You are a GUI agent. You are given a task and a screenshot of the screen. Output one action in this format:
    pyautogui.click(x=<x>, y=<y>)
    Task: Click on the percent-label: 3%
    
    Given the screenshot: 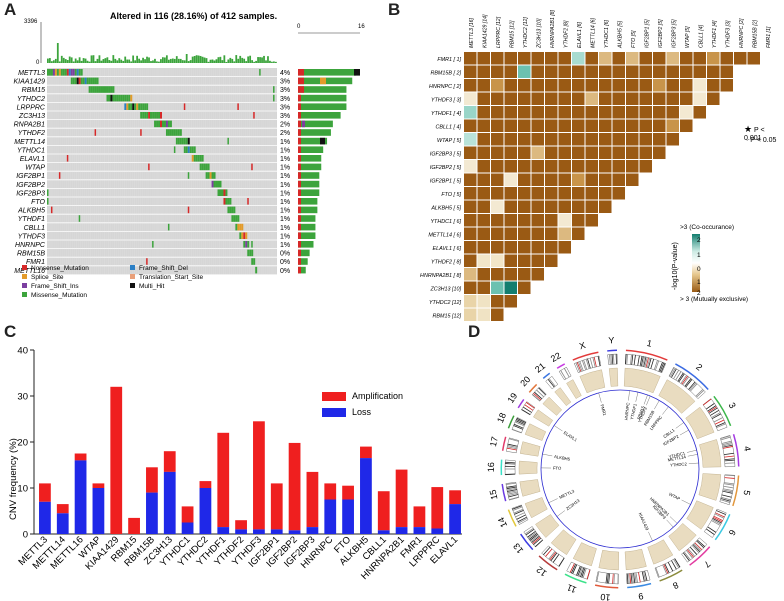 What is the action you would take?
    pyautogui.click(x=285, y=107)
    